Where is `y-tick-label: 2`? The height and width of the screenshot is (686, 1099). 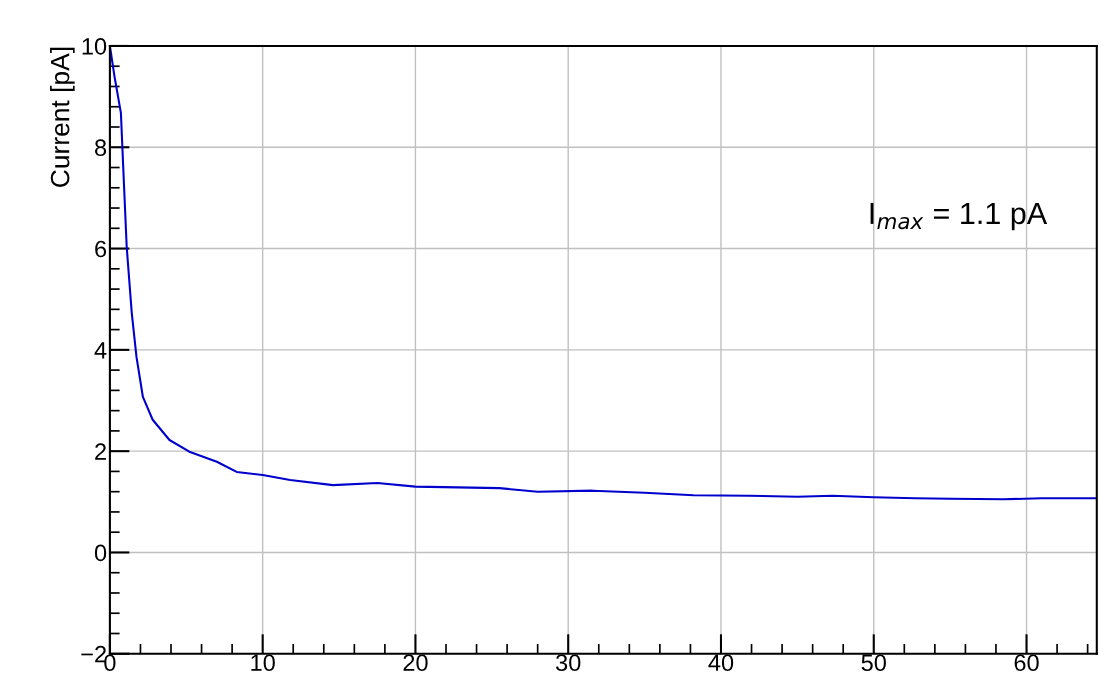
y-tick-label: 2 is located at coordinates (100, 451).